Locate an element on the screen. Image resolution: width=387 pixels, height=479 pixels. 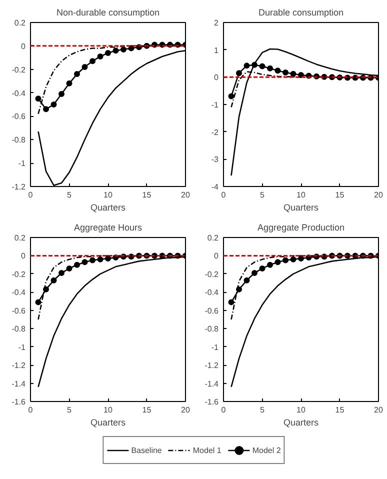
legend-label: Model 2 is located at coordinates (266, 450).